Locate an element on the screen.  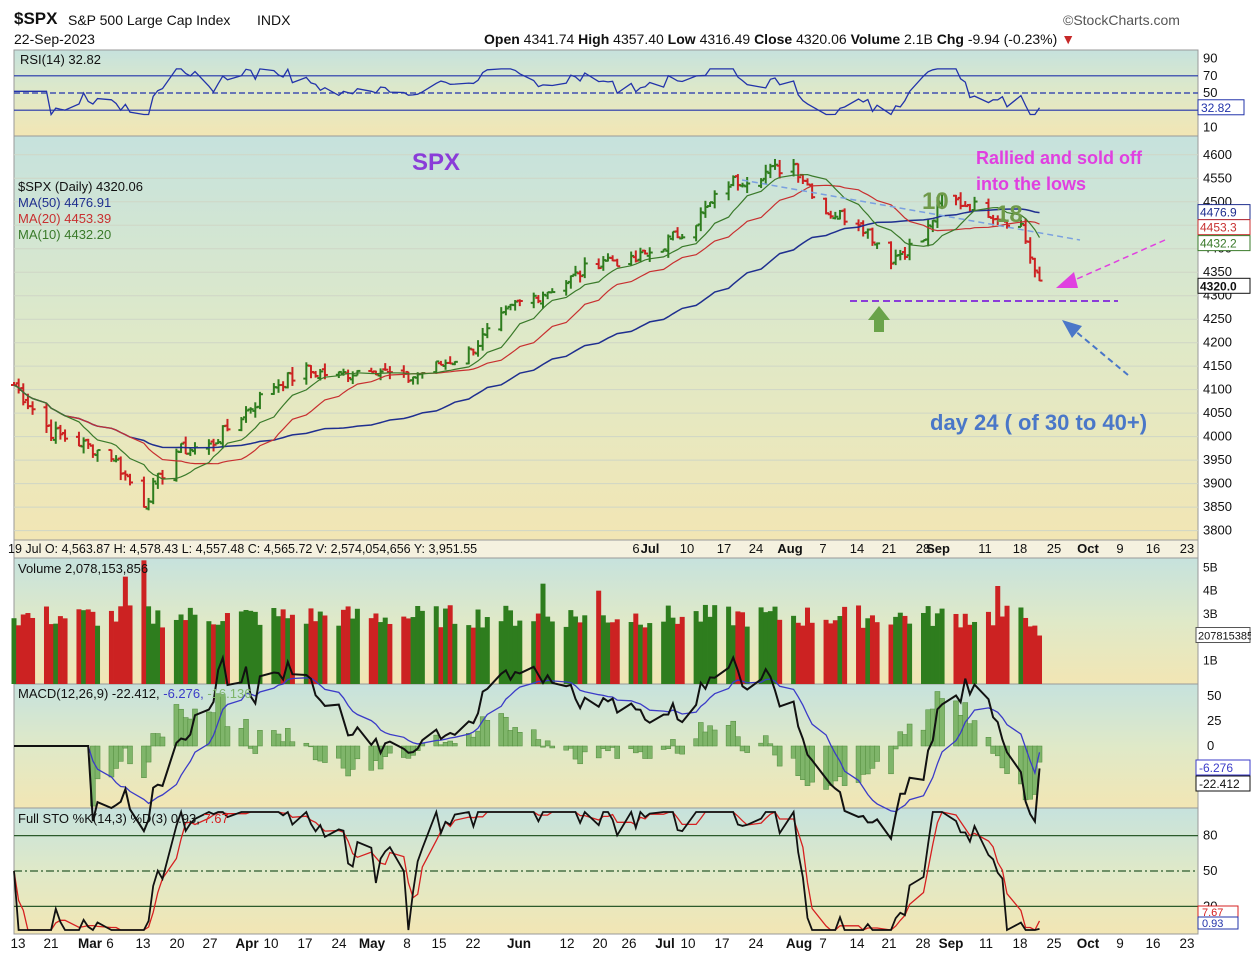
blue-arrowhead-icon is located at coordinates (1072, 329).